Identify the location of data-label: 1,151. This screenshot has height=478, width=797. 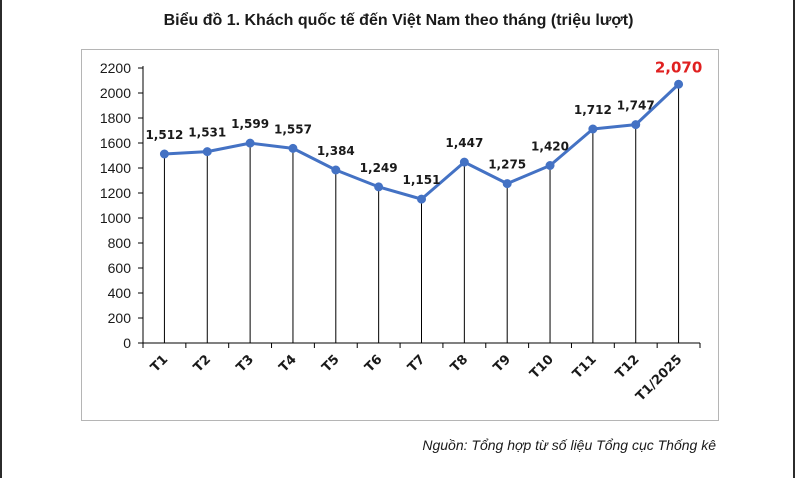
(422, 180).